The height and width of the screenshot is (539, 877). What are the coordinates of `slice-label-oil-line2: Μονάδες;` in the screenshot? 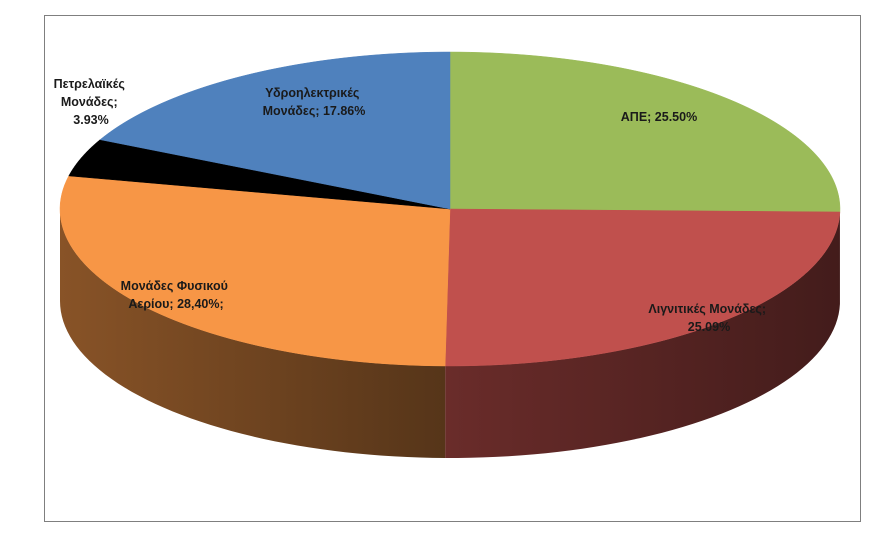 It's located at (89, 102).